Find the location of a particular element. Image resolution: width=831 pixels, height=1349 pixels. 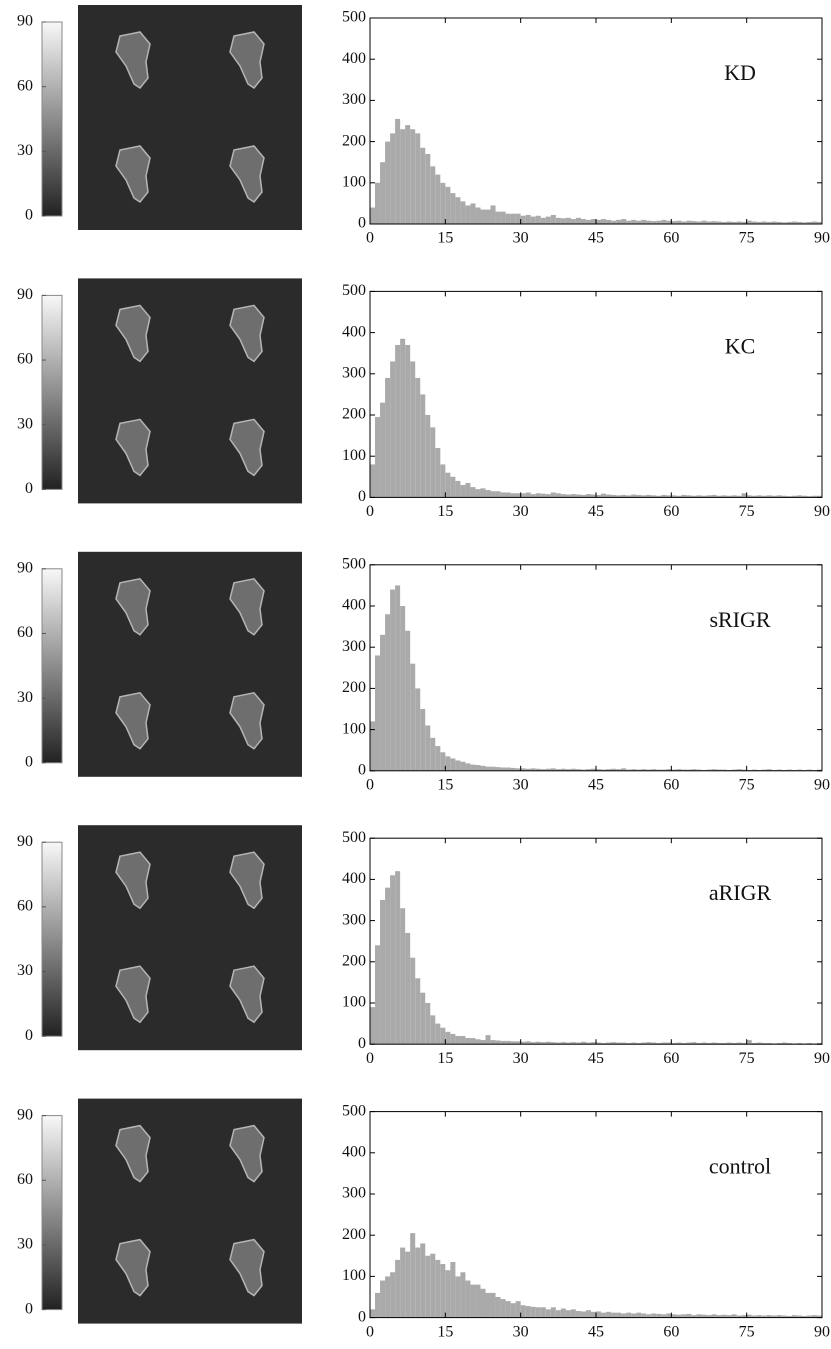

colorbar is located at coordinates (52, 666).